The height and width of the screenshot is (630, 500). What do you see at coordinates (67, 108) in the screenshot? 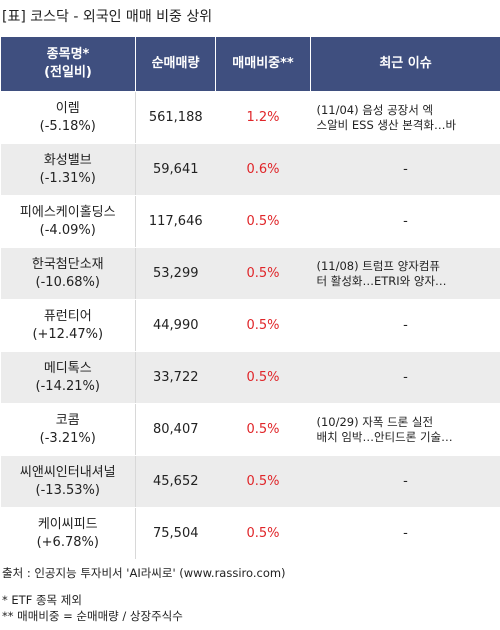
I see `stock-name: 이렘` at bounding box center [67, 108].